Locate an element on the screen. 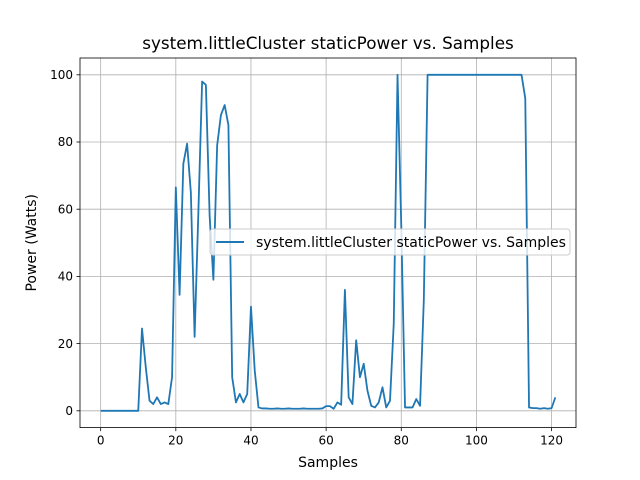 The height and width of the screenshot is (480, 640). y-tick-label: 60 is located at coordinates (65, 209).